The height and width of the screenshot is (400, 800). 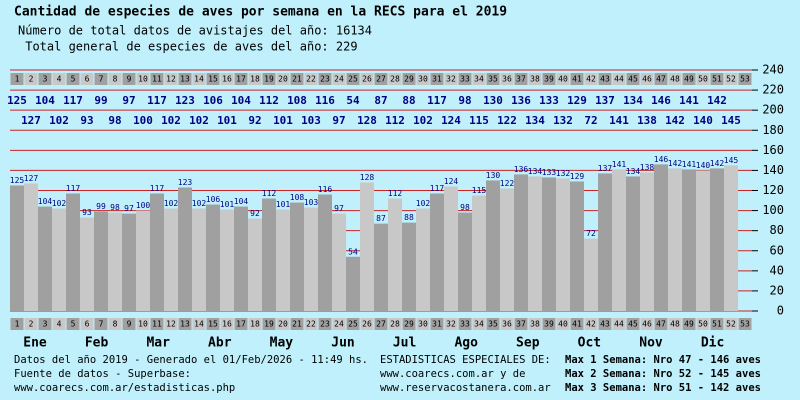 I want to click on bar-label: 104, so click(x=241, y=201).